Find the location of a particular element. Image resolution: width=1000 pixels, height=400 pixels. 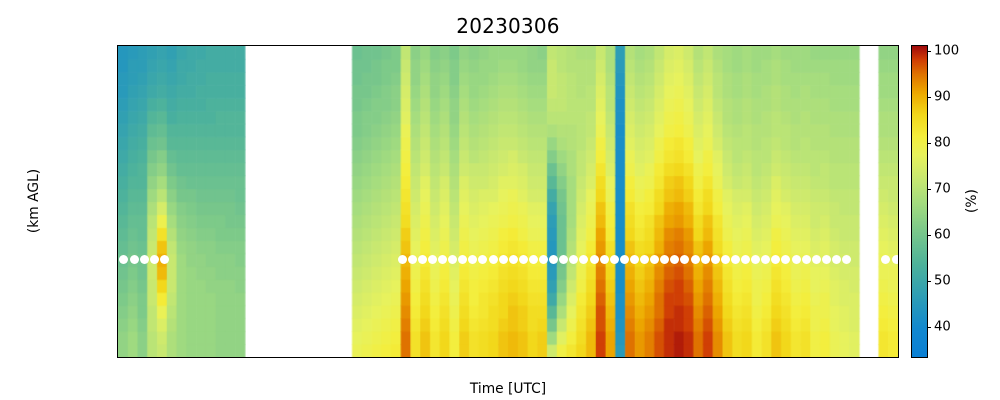

y-axis-label: (km AGL) is located at coordinates (34, 201).